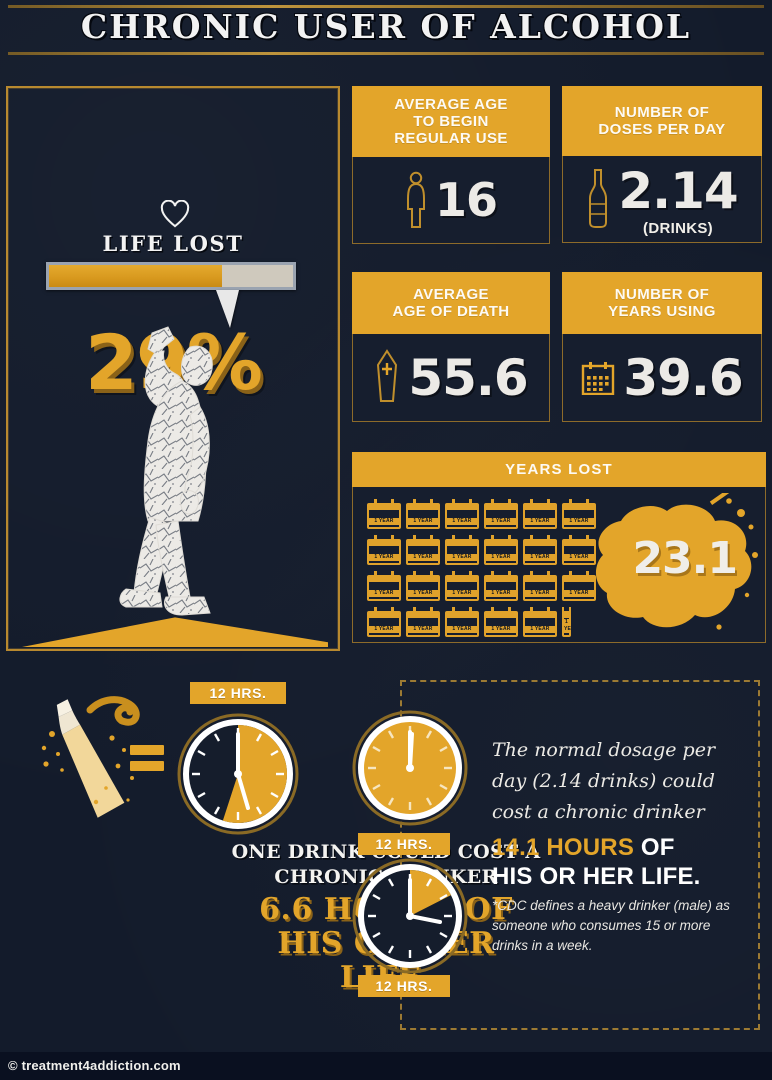 The width and height of the screenshot is (772, 1080). I want to click on progress-fill, so click(136, 276).